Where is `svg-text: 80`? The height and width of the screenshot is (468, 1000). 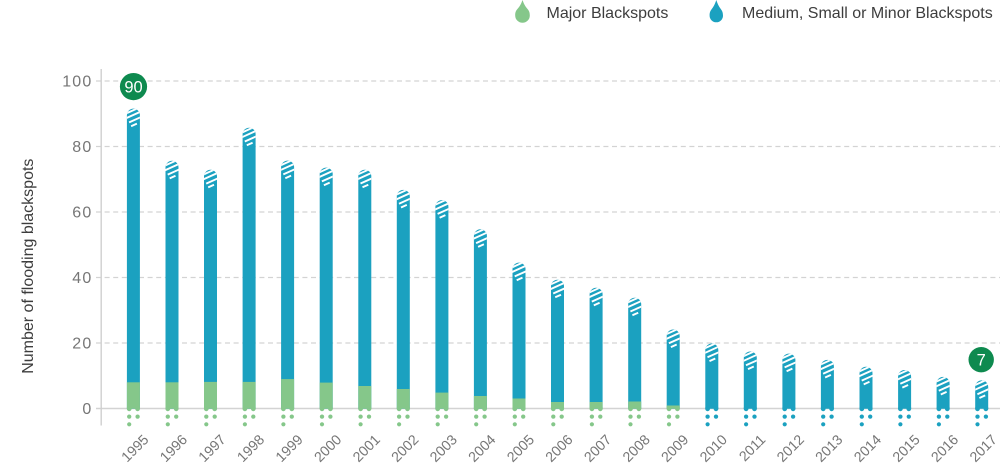 svg-text: 80 is located at coordinates (82, 147).